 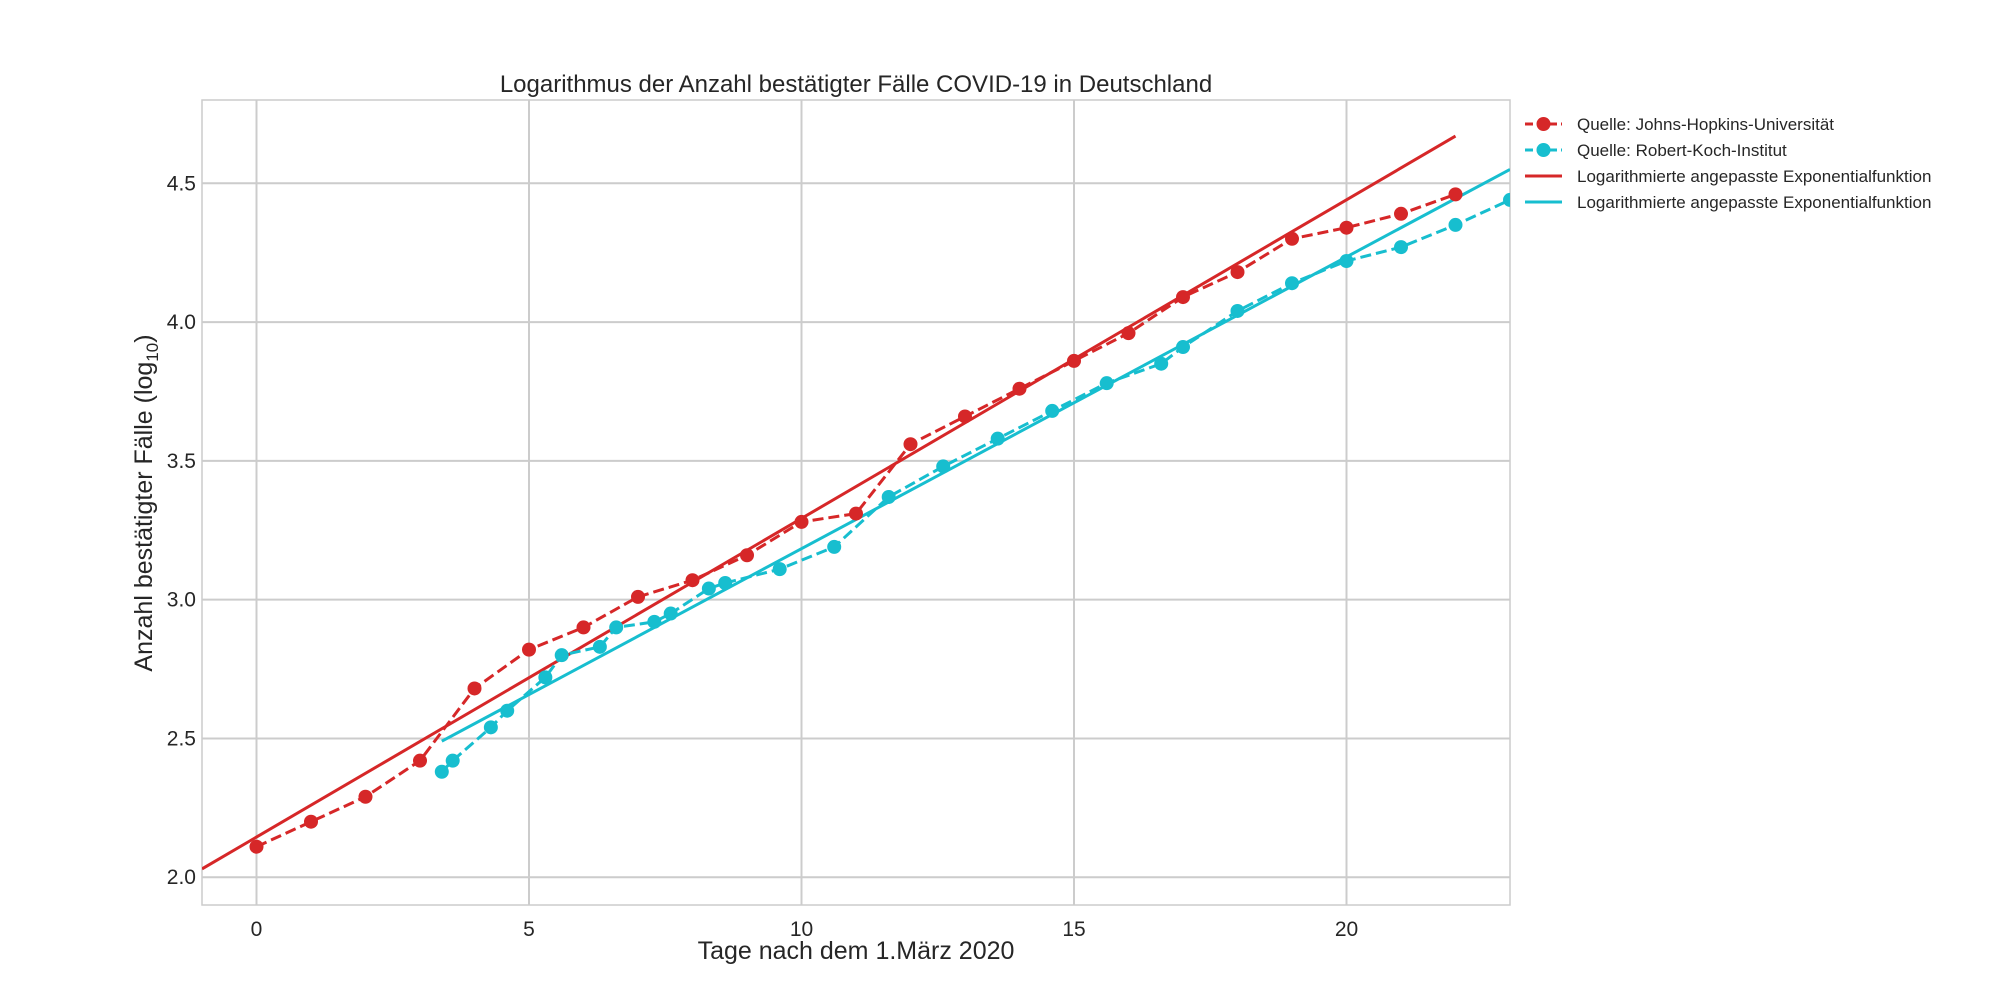 I want to click on x-tick-label: 5, so click(x=529, y=929).